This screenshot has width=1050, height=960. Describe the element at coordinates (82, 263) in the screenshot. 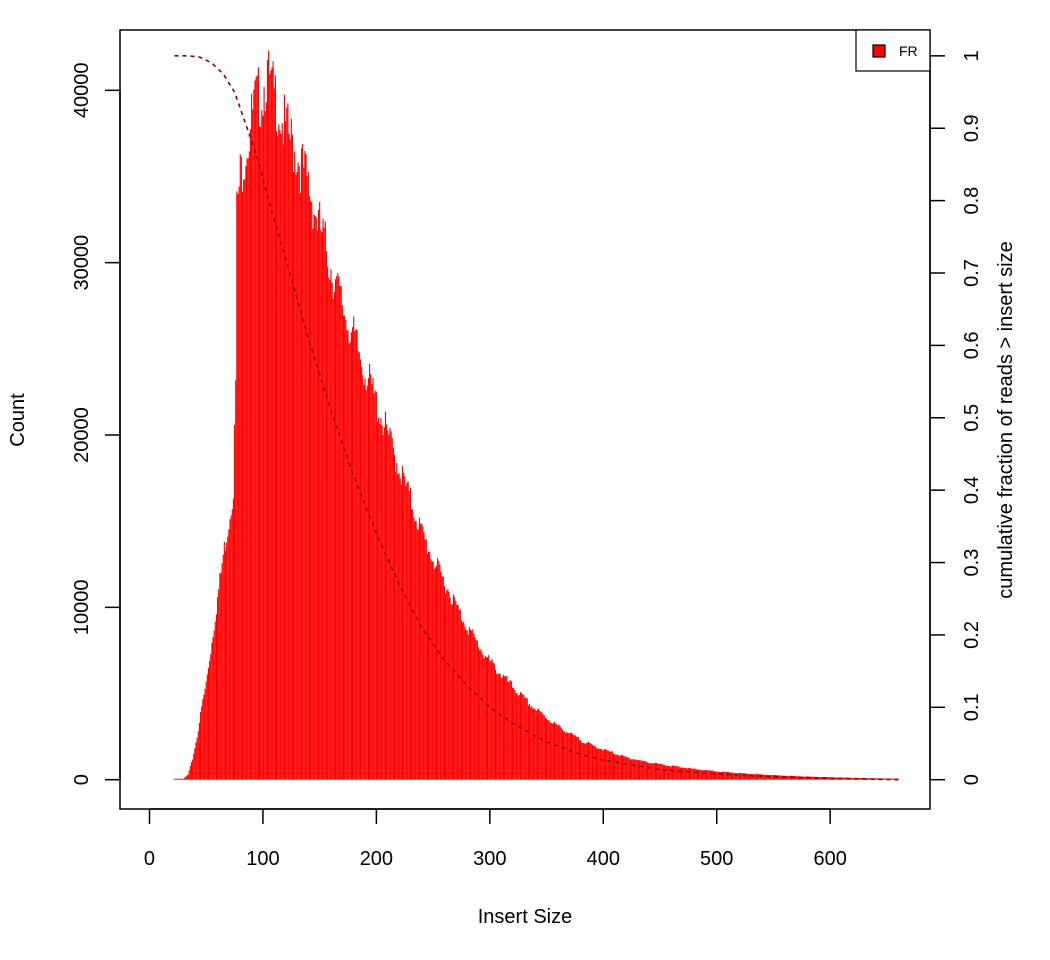

I see `y-tick-label: 30000` at that location.